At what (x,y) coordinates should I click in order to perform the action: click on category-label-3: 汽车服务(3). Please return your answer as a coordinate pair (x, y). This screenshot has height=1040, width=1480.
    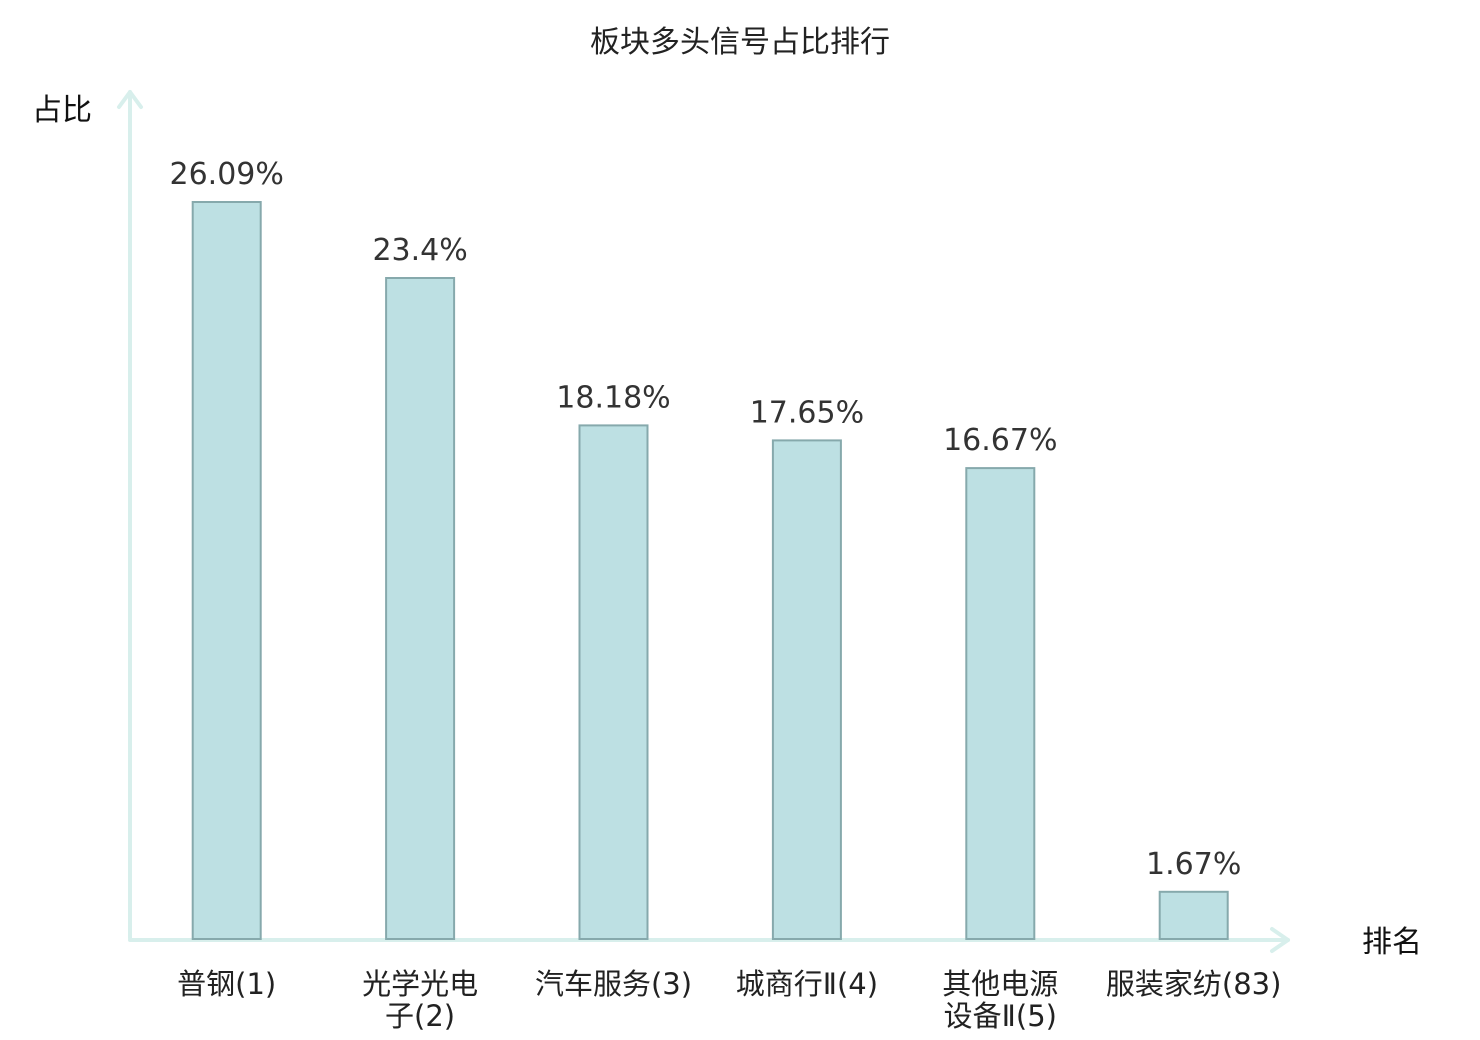
    Looking at the image, I should click on (613, 984).